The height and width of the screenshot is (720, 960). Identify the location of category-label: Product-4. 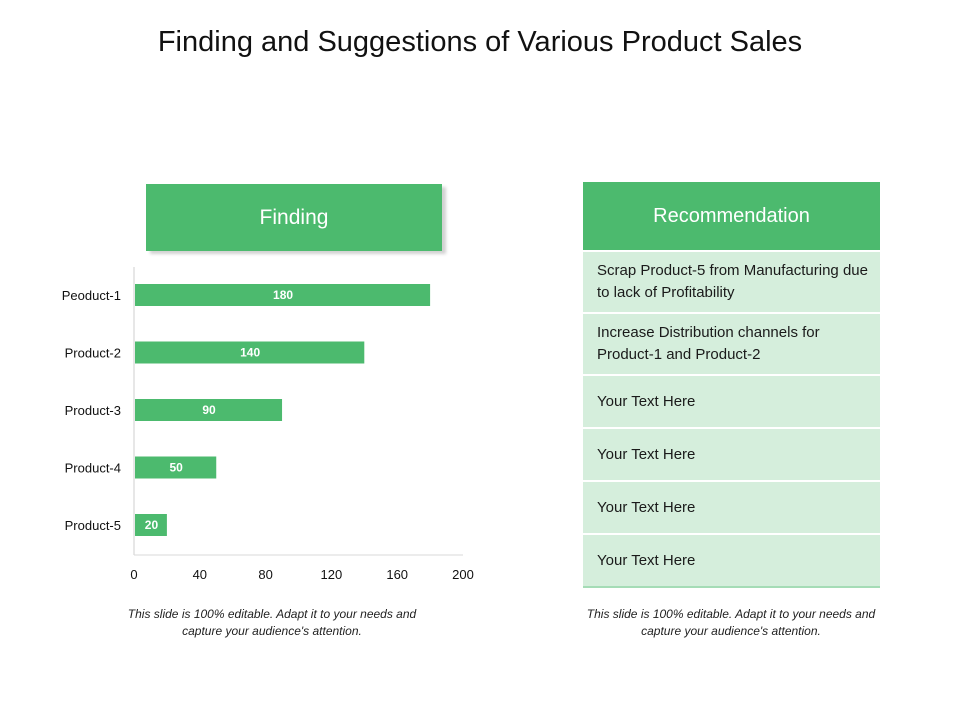
(93, 468).